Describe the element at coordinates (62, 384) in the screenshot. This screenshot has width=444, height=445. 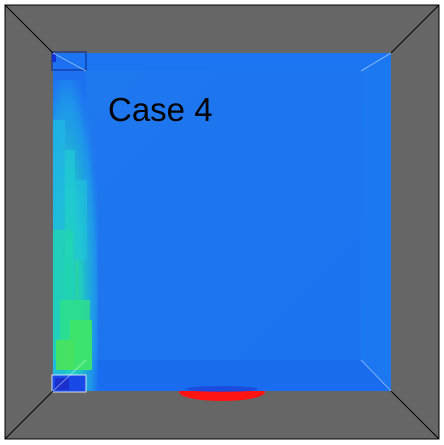
I see `outlet-bottom-left-core` at that location.